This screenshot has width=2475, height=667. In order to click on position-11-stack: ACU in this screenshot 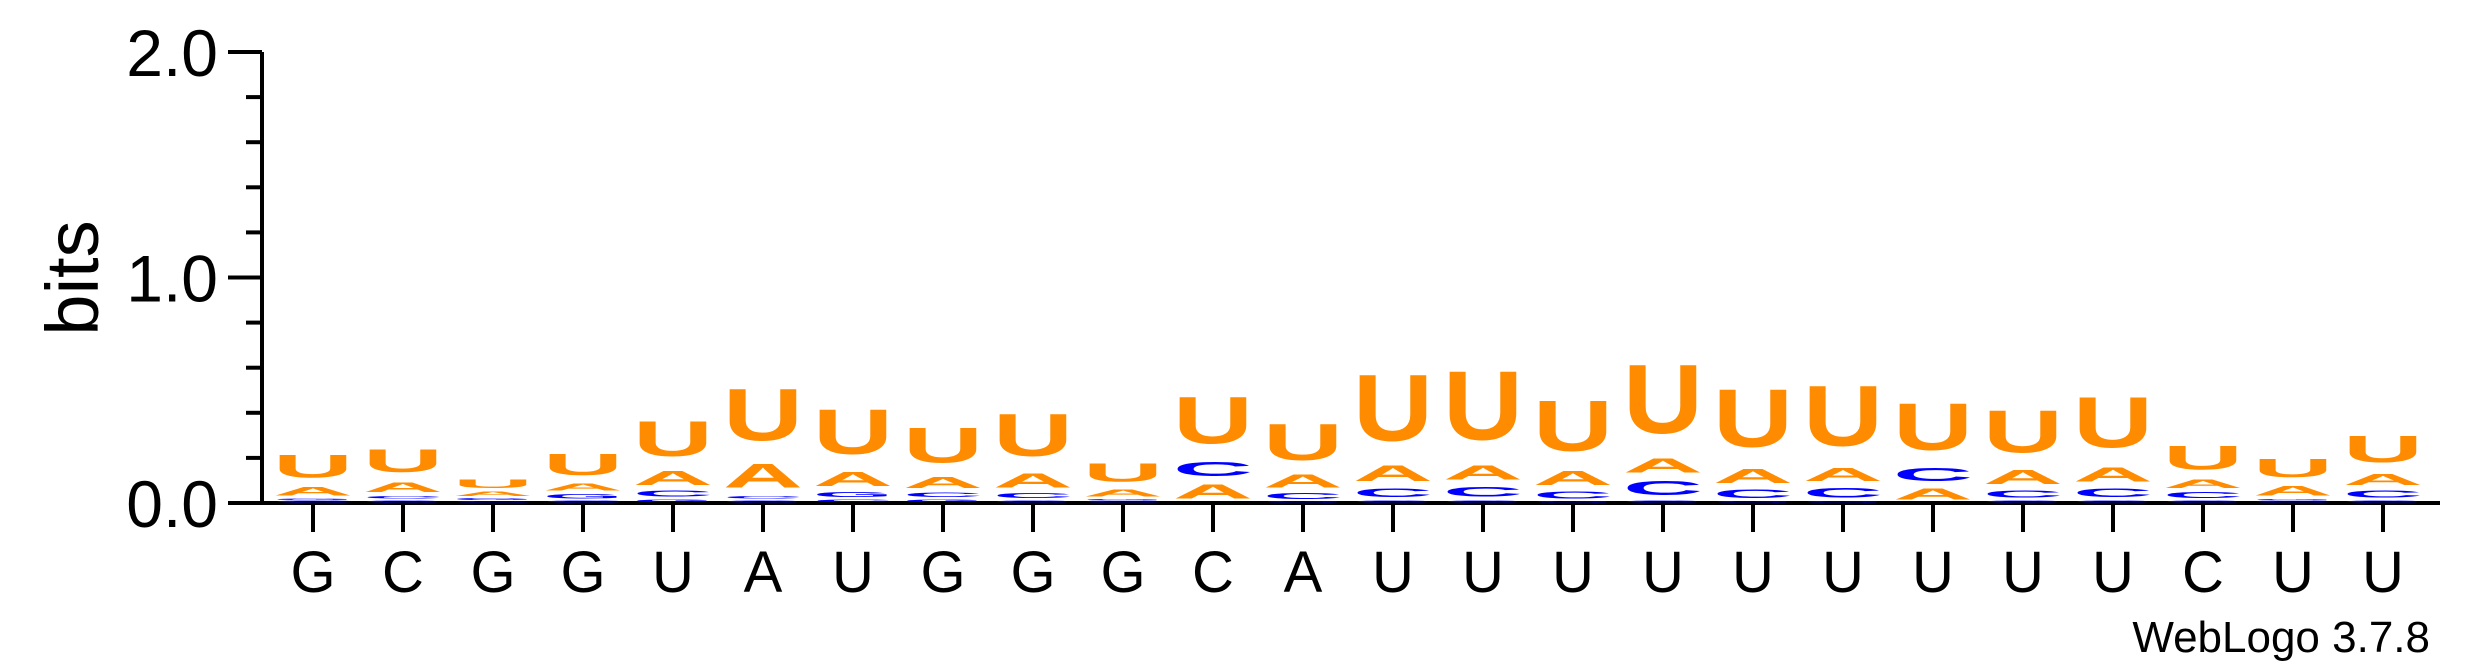, I will do `click(1213, 443)`.